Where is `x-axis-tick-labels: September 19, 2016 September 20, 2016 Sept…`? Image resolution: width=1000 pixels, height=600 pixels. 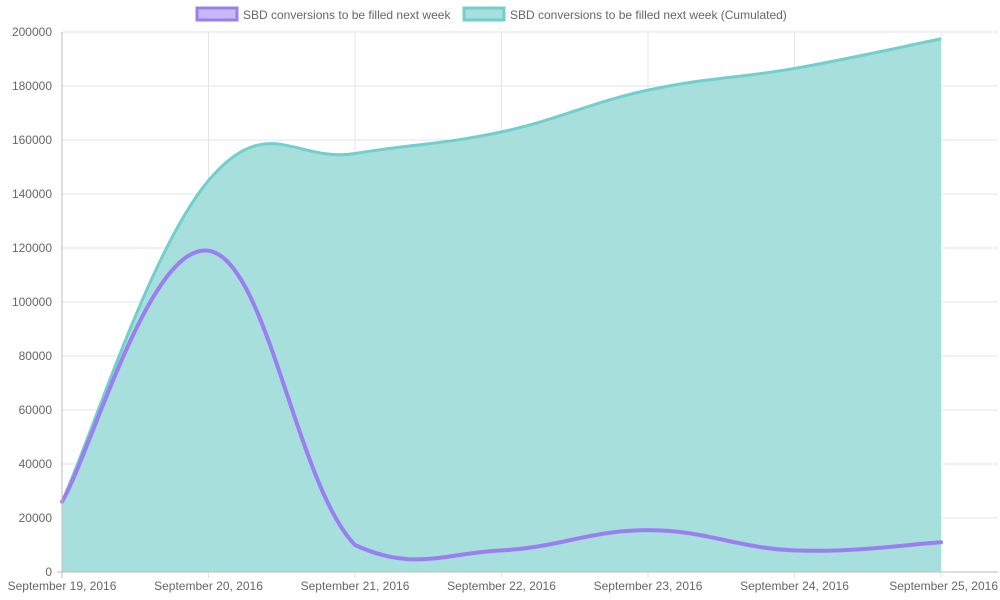 x-axis-tick-labels: September 19, 2016 September 20, 2016 Sept… is located at coordinates (503, 586).